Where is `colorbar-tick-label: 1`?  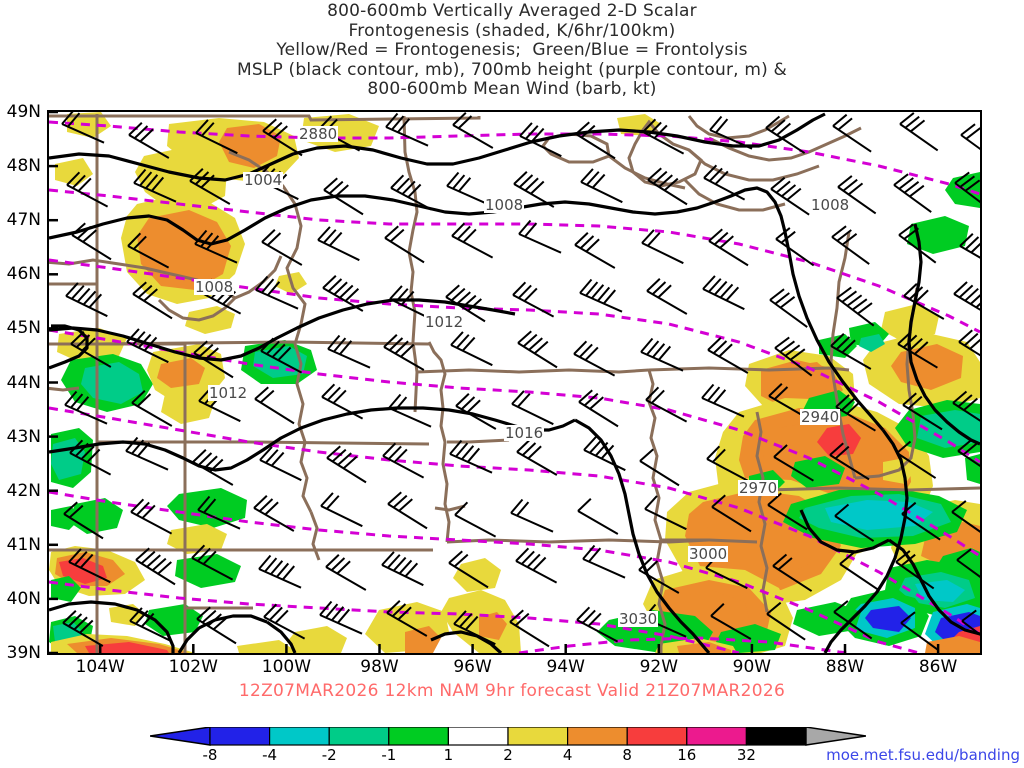 colorbar-tick-label: 1 is located at coordinates (448, 755).